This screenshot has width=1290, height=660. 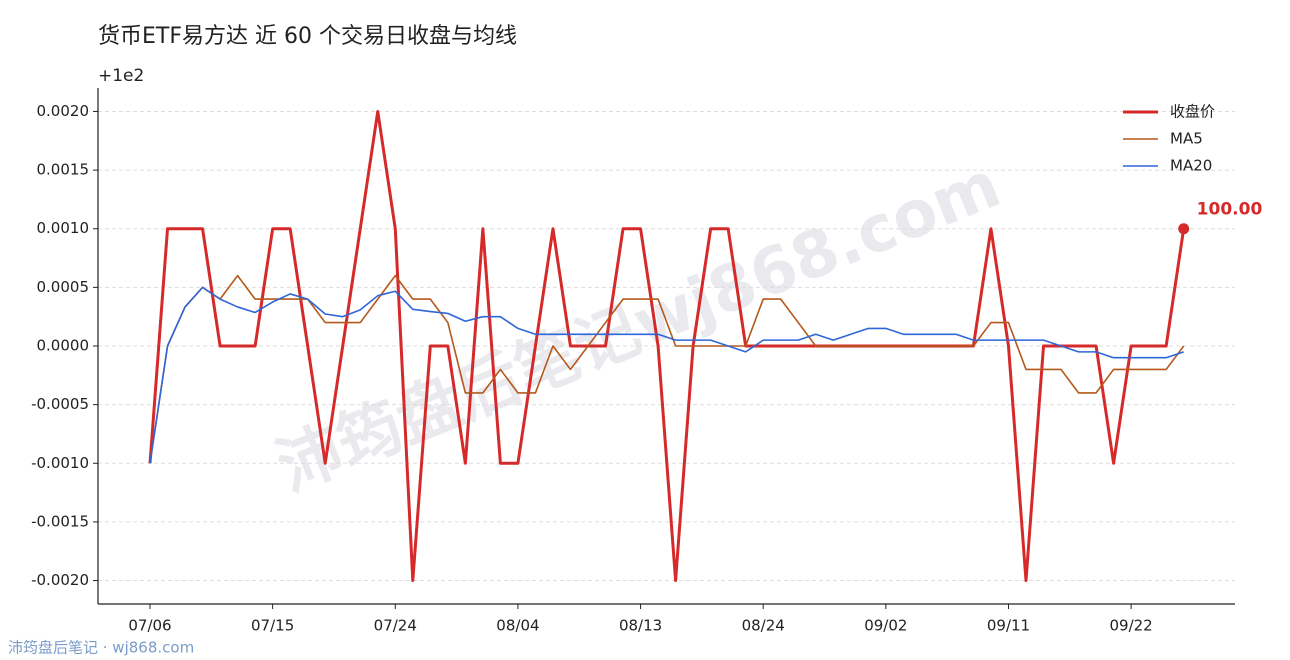 I want to click on legend-label: MA20, so click(x=1191, y=166).